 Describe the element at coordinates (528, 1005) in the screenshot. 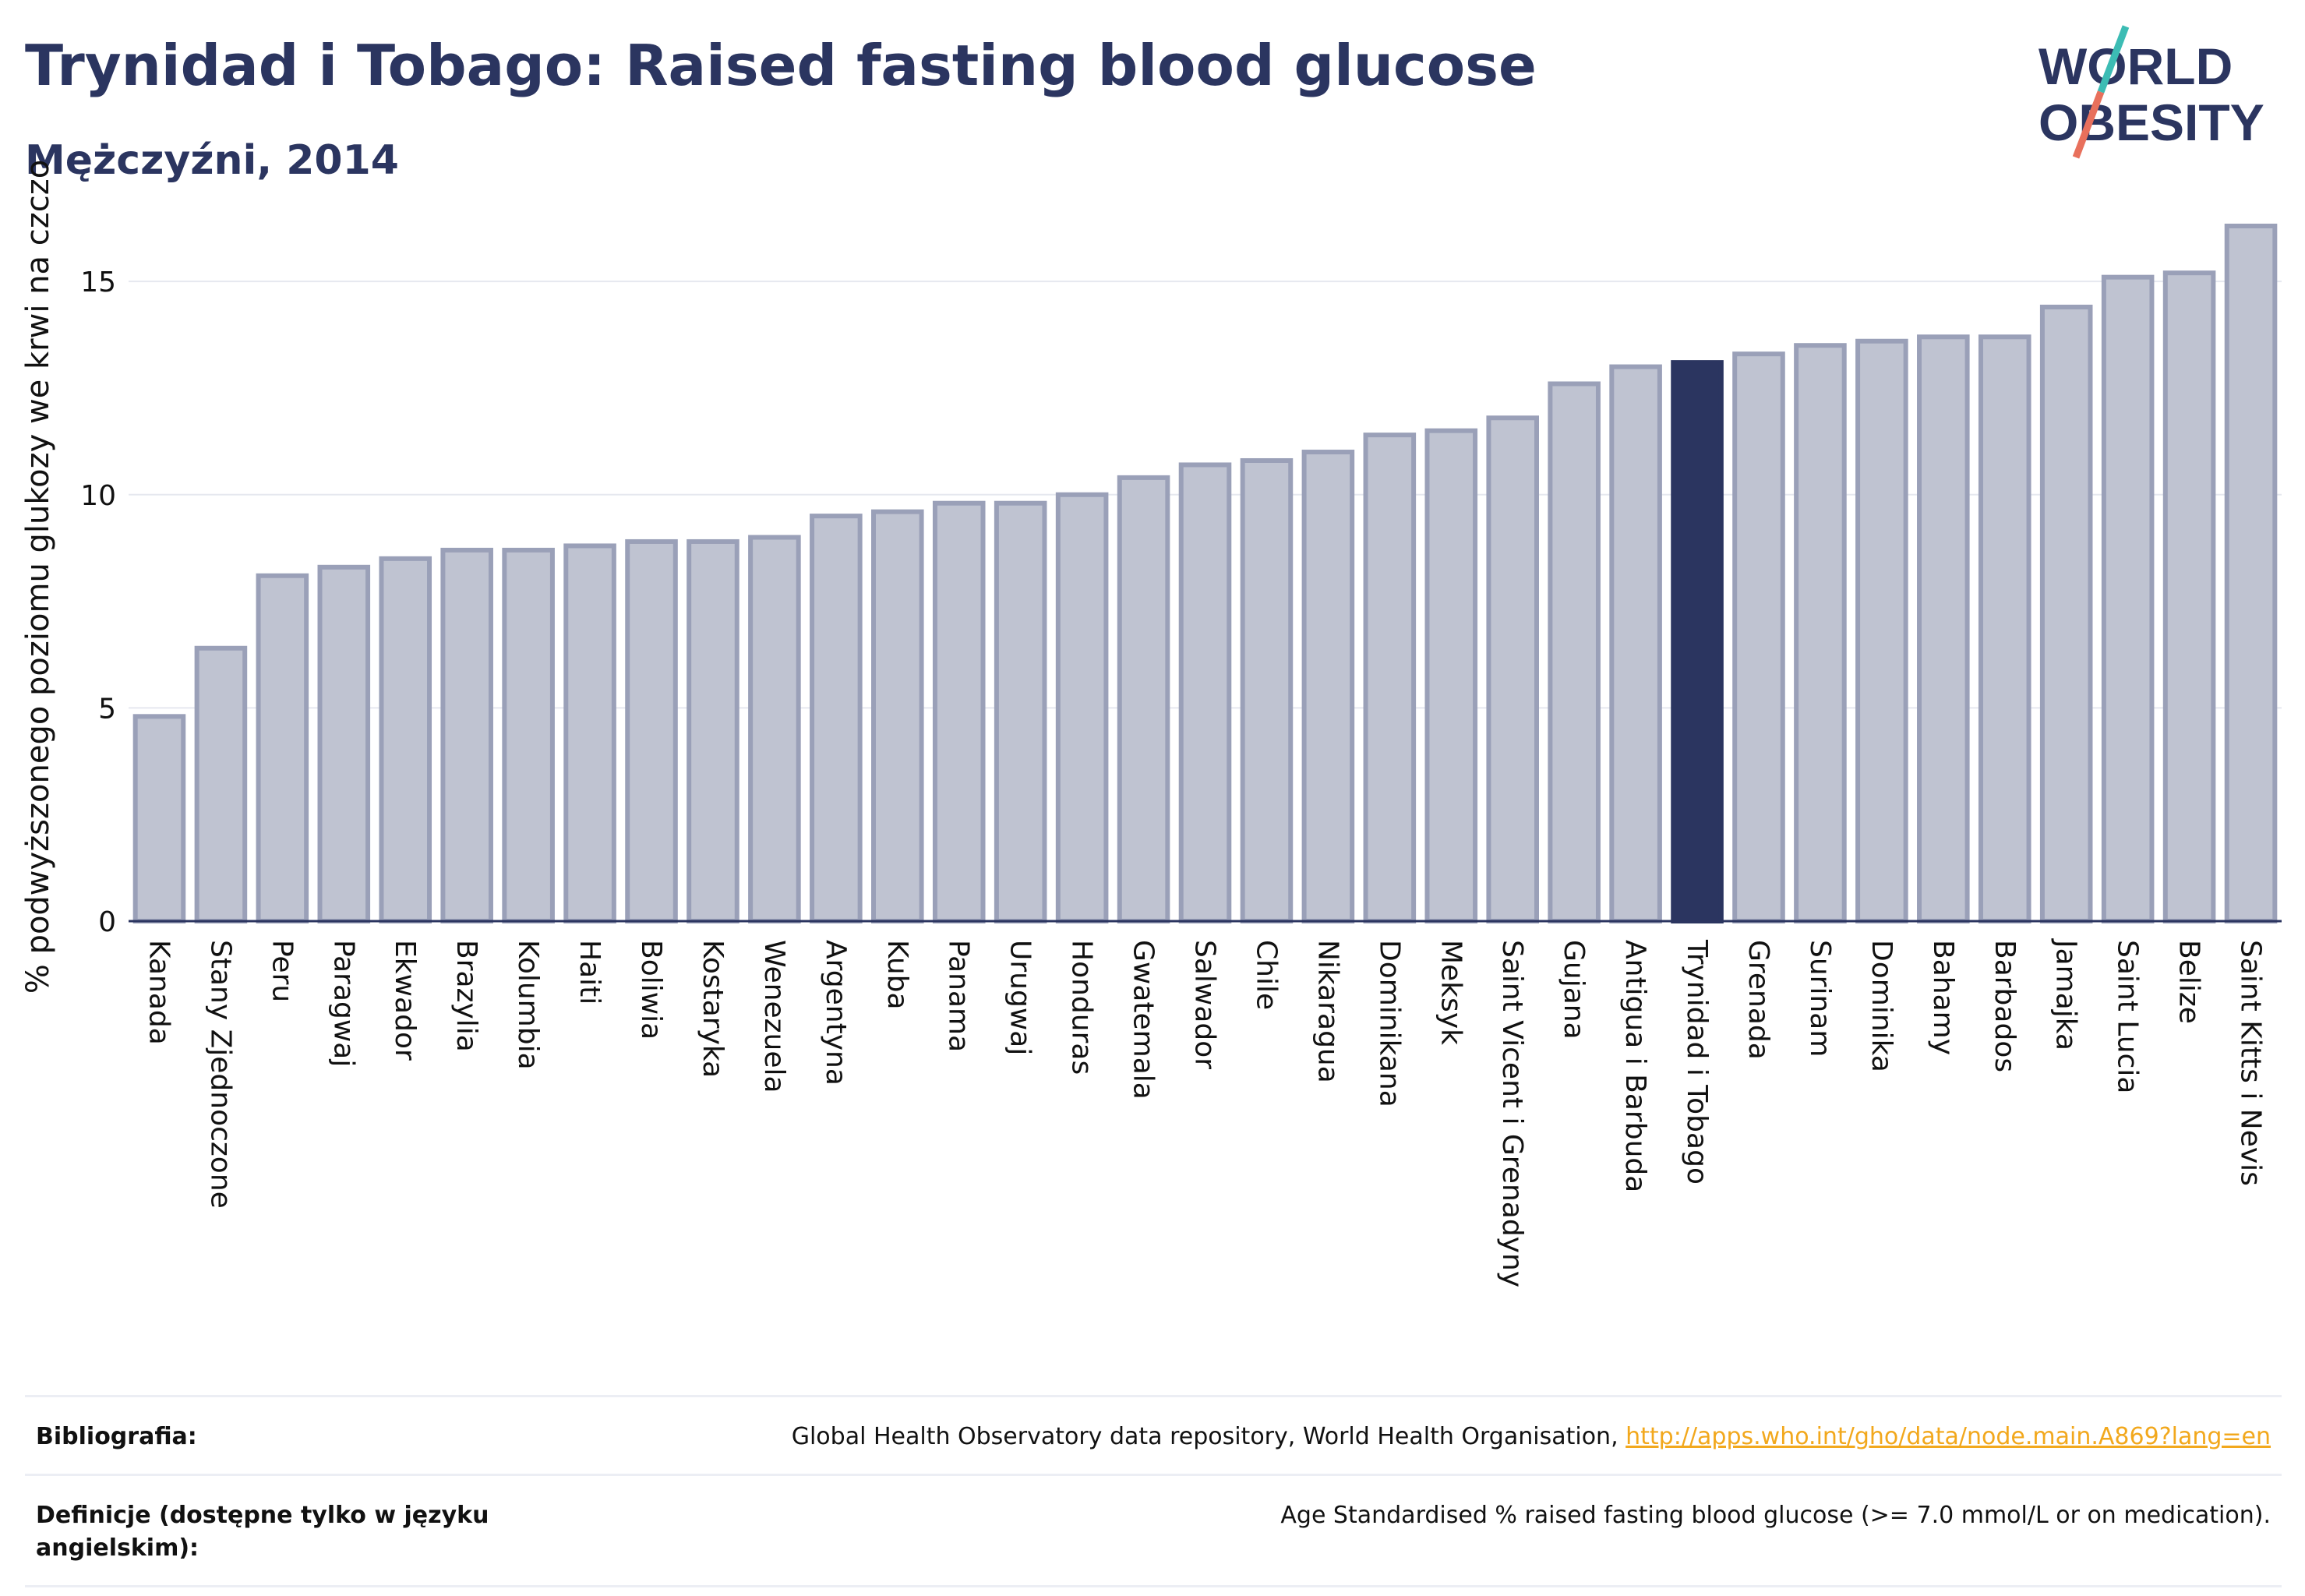

I see `x-tick-label: Kolumbia` at that location.